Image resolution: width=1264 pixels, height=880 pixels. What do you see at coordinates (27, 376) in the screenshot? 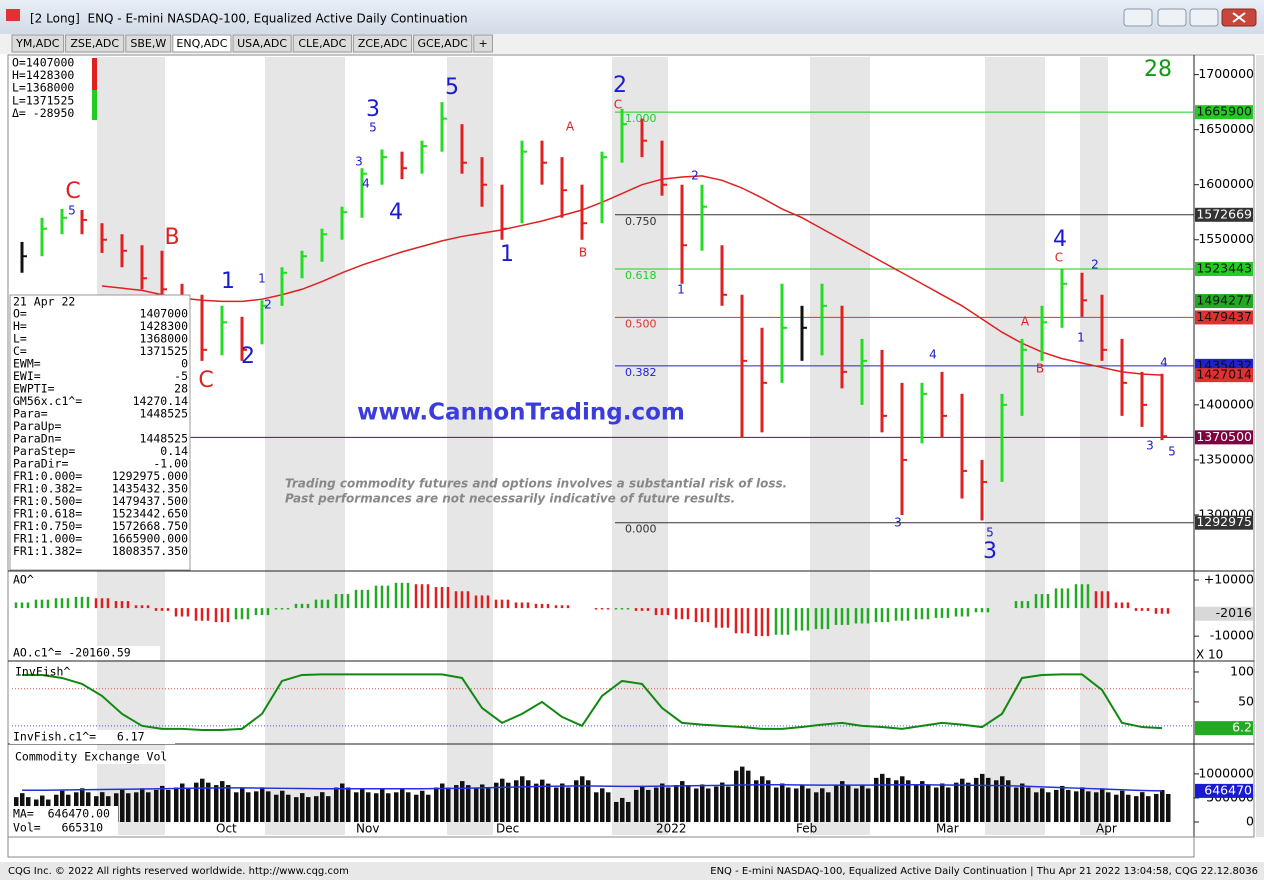
I see `row-label: EWI=` at bounding box center [27, 376].